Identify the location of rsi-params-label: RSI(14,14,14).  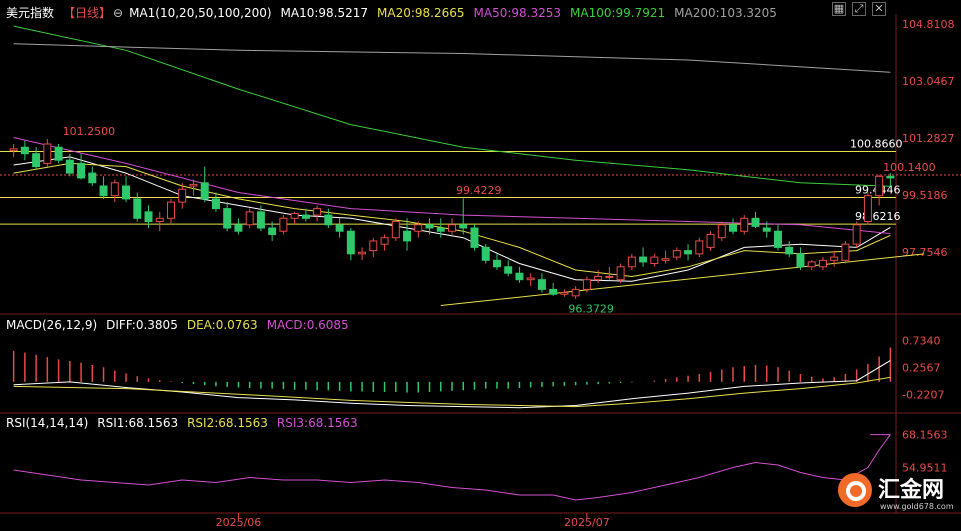
(47, 423).